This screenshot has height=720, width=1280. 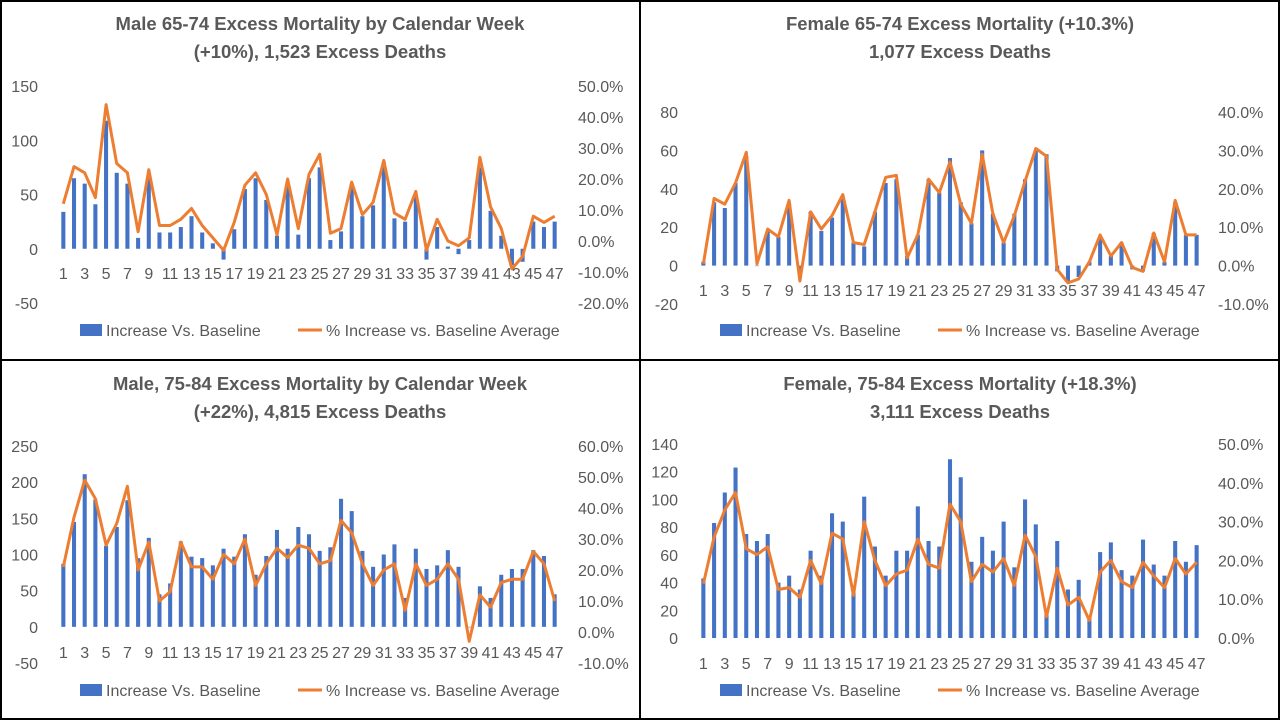 What do you see at coordinates (949, 216) in the screenshot?
I see `percent-increase-line` at bounding box center [949, 216].